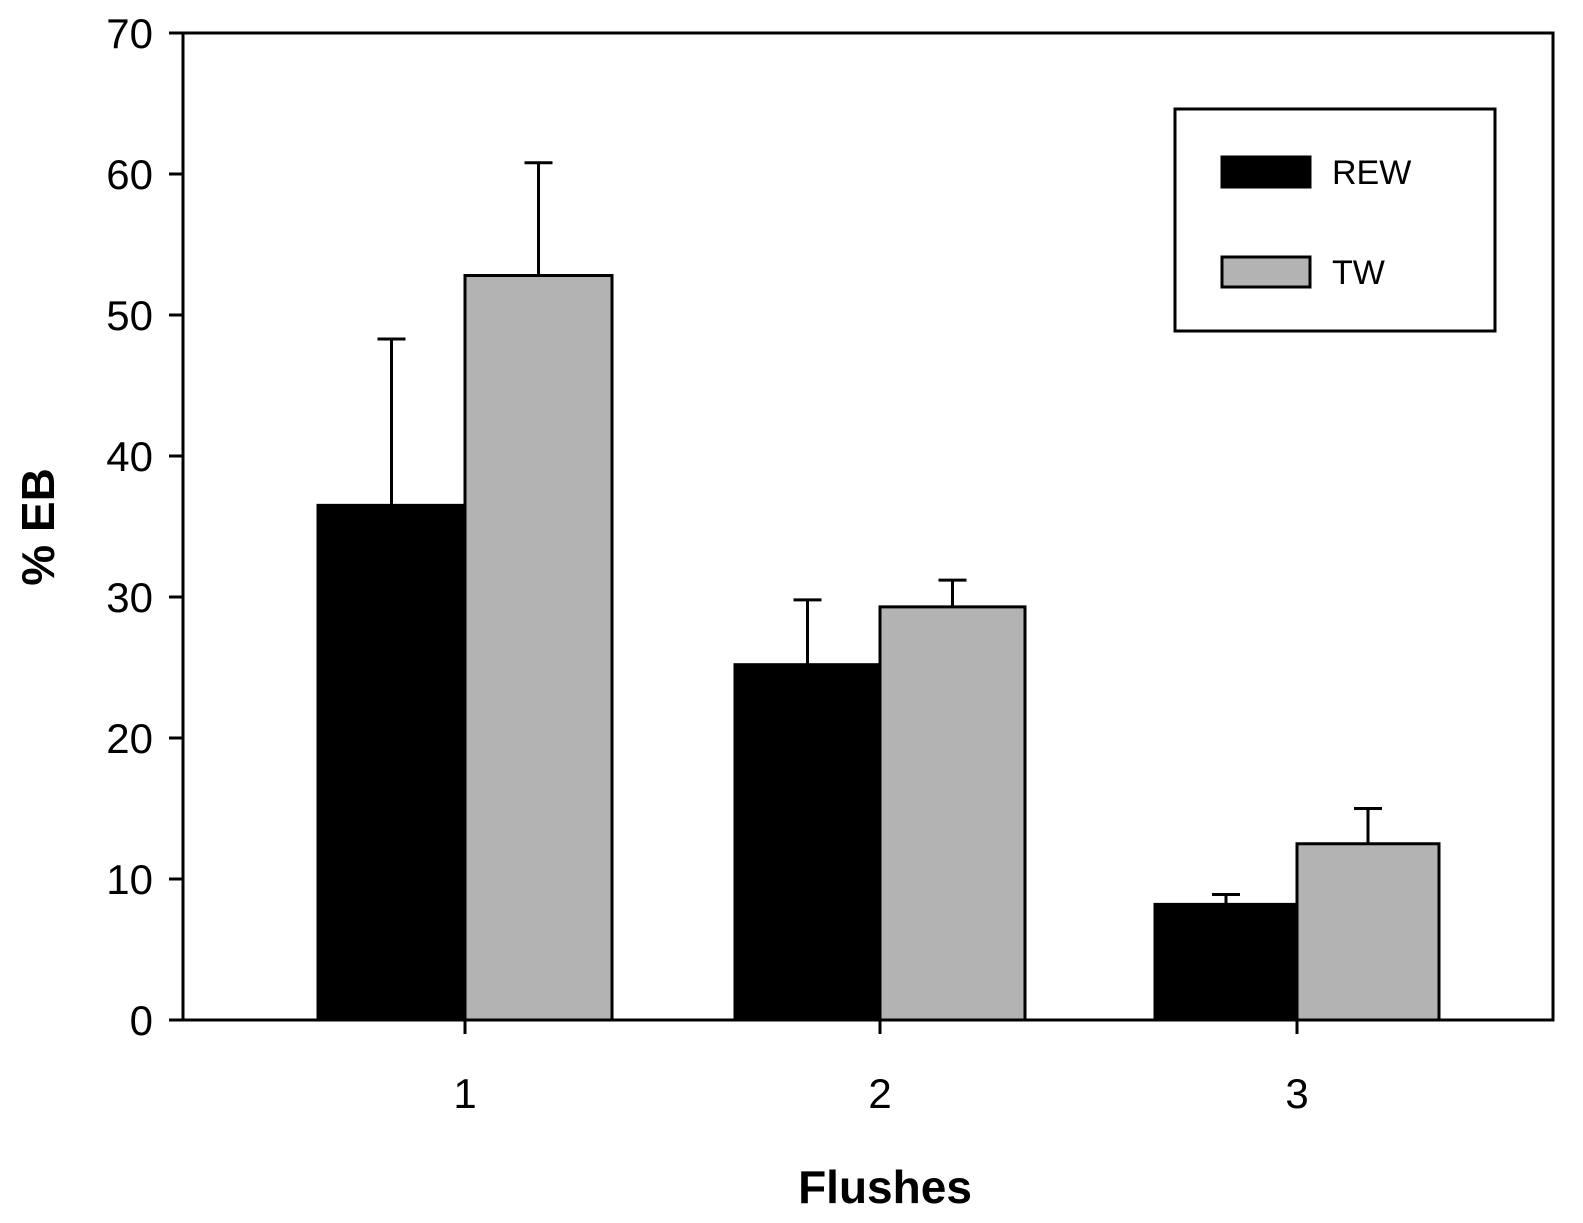 The image size is (1583, 1223). Describe the element at coordinates (885, 1187) in the screenshot. I see `x-axis-title: Flushes` at that location.